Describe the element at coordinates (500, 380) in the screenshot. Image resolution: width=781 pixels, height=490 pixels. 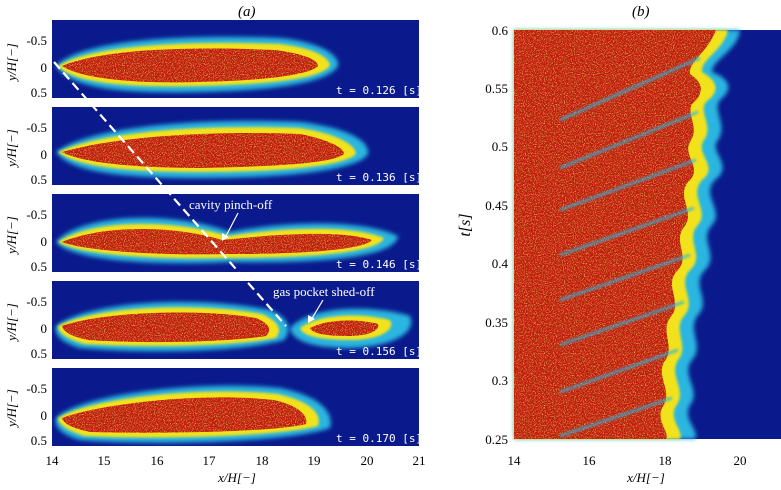
I see `svg-text: 0.3` at that location.